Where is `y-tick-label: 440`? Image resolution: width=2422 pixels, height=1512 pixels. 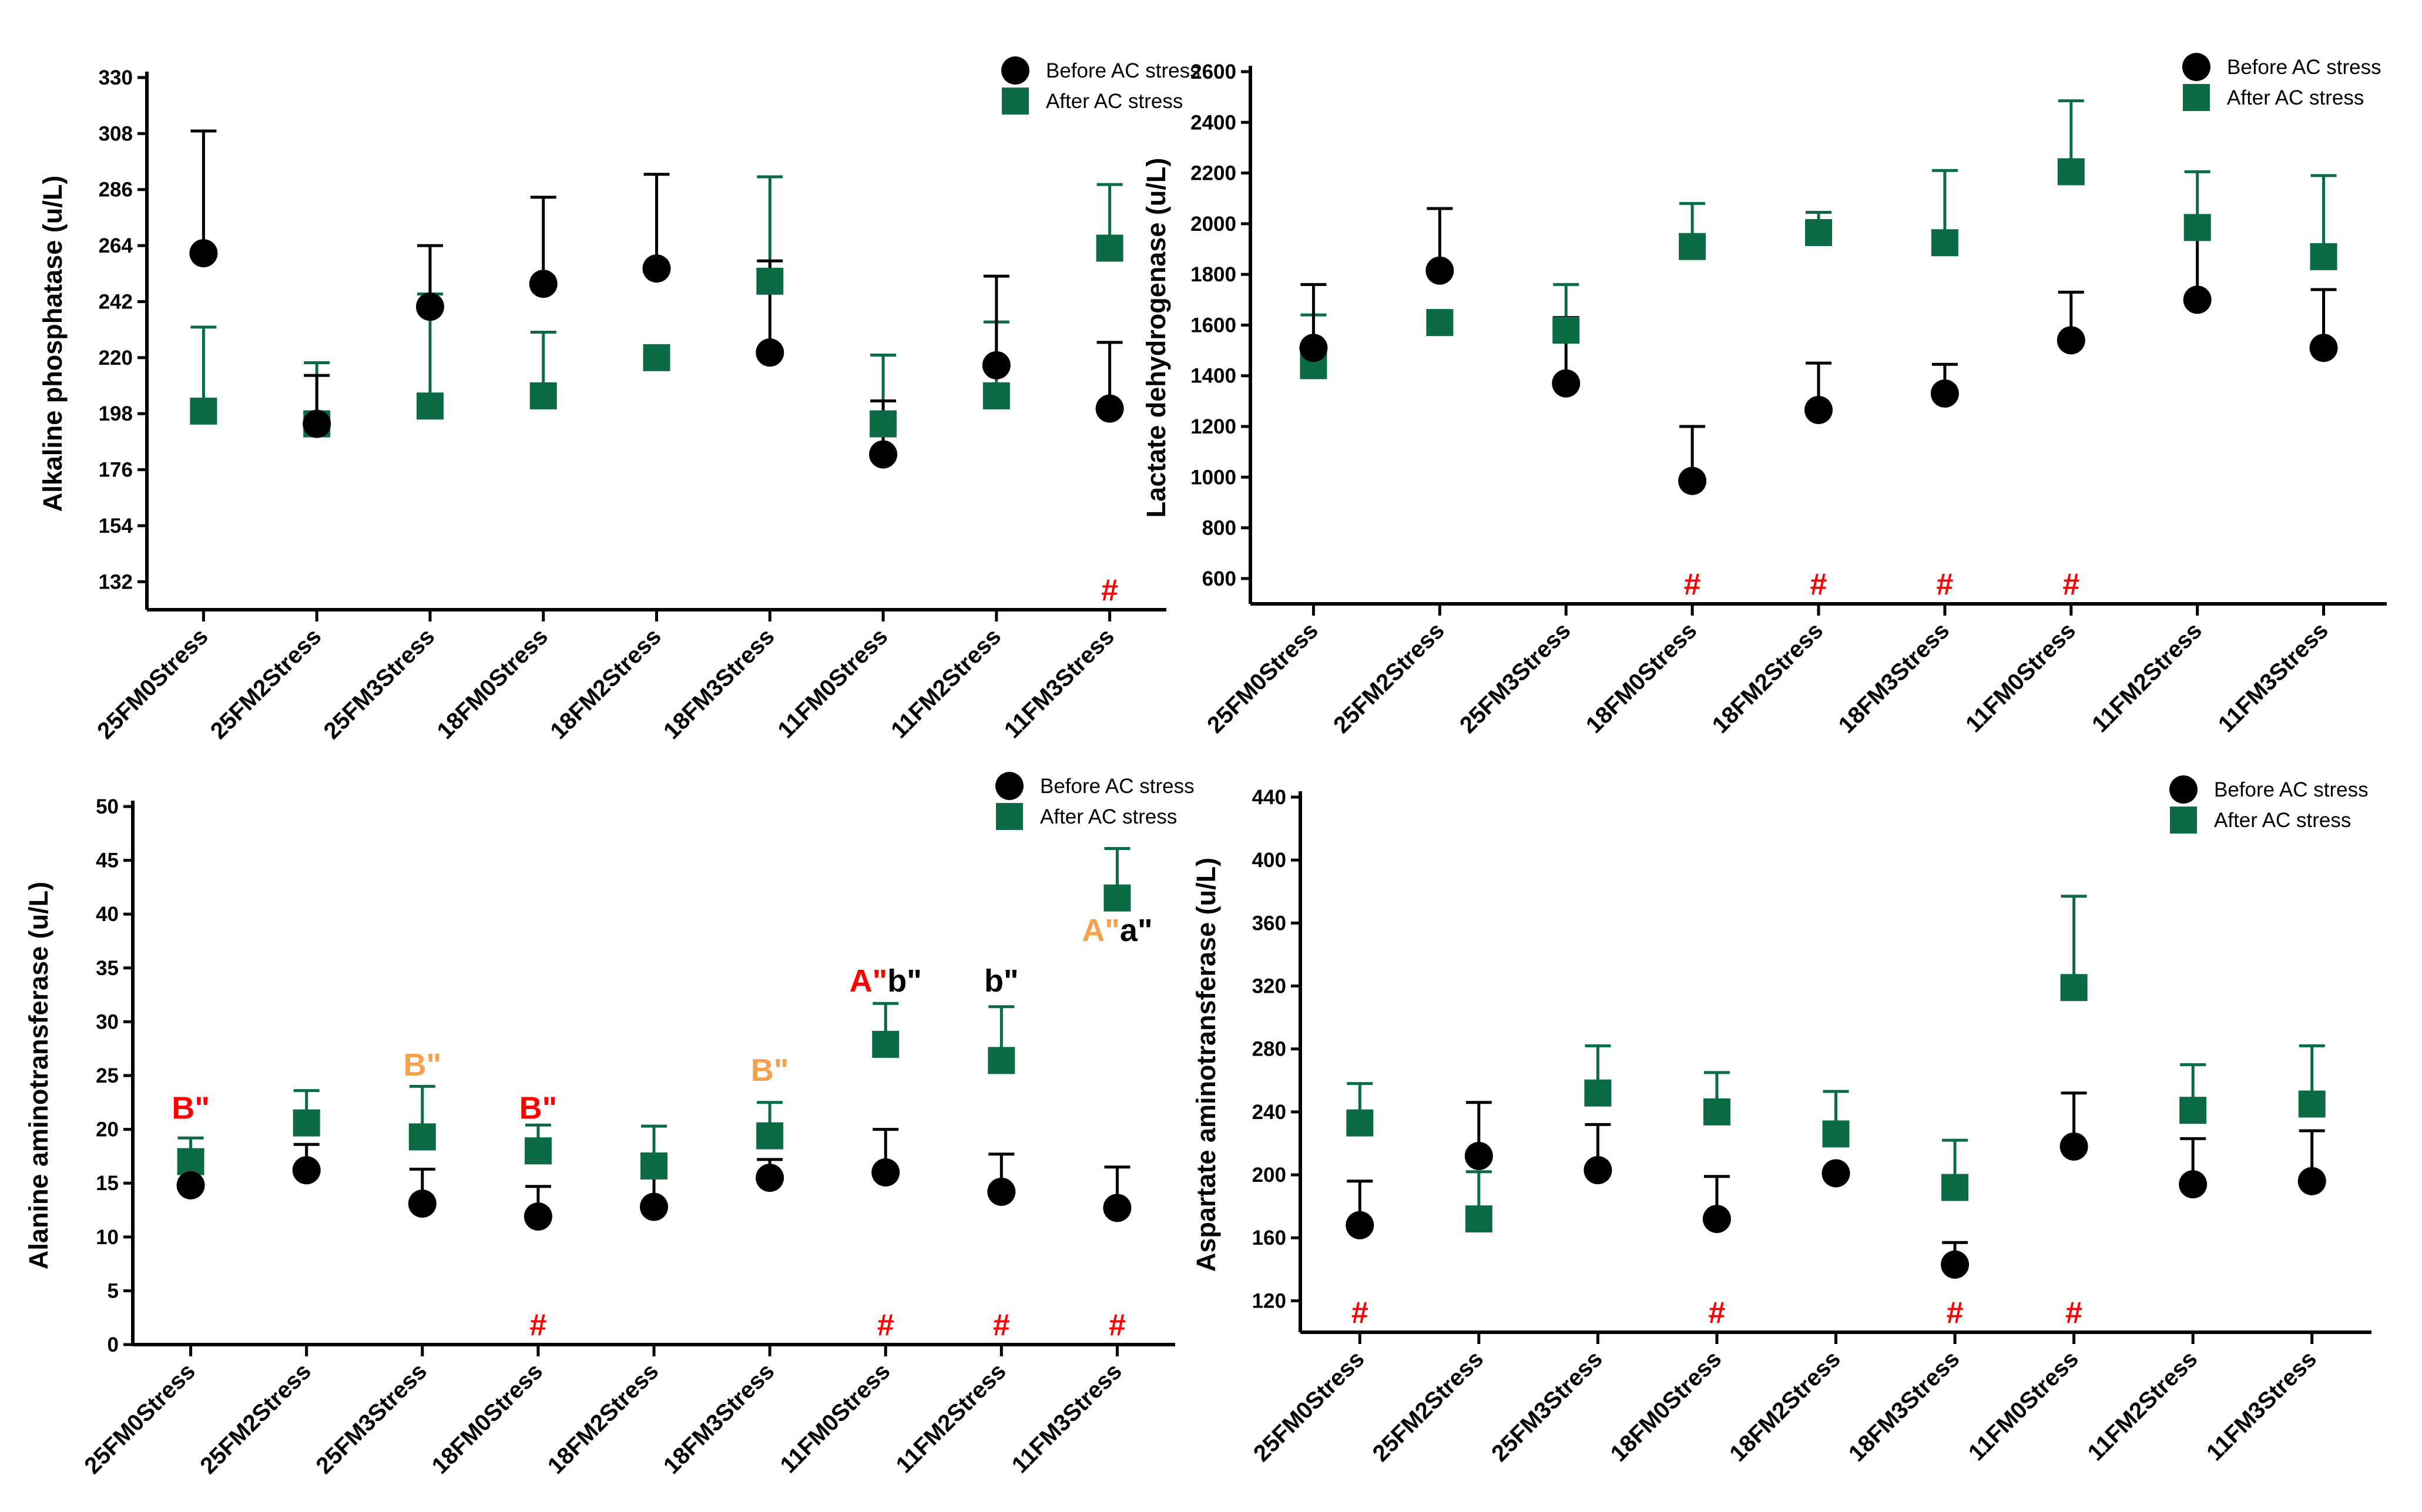
y-tick-label: 440 is located at coordinates (1269, 797).